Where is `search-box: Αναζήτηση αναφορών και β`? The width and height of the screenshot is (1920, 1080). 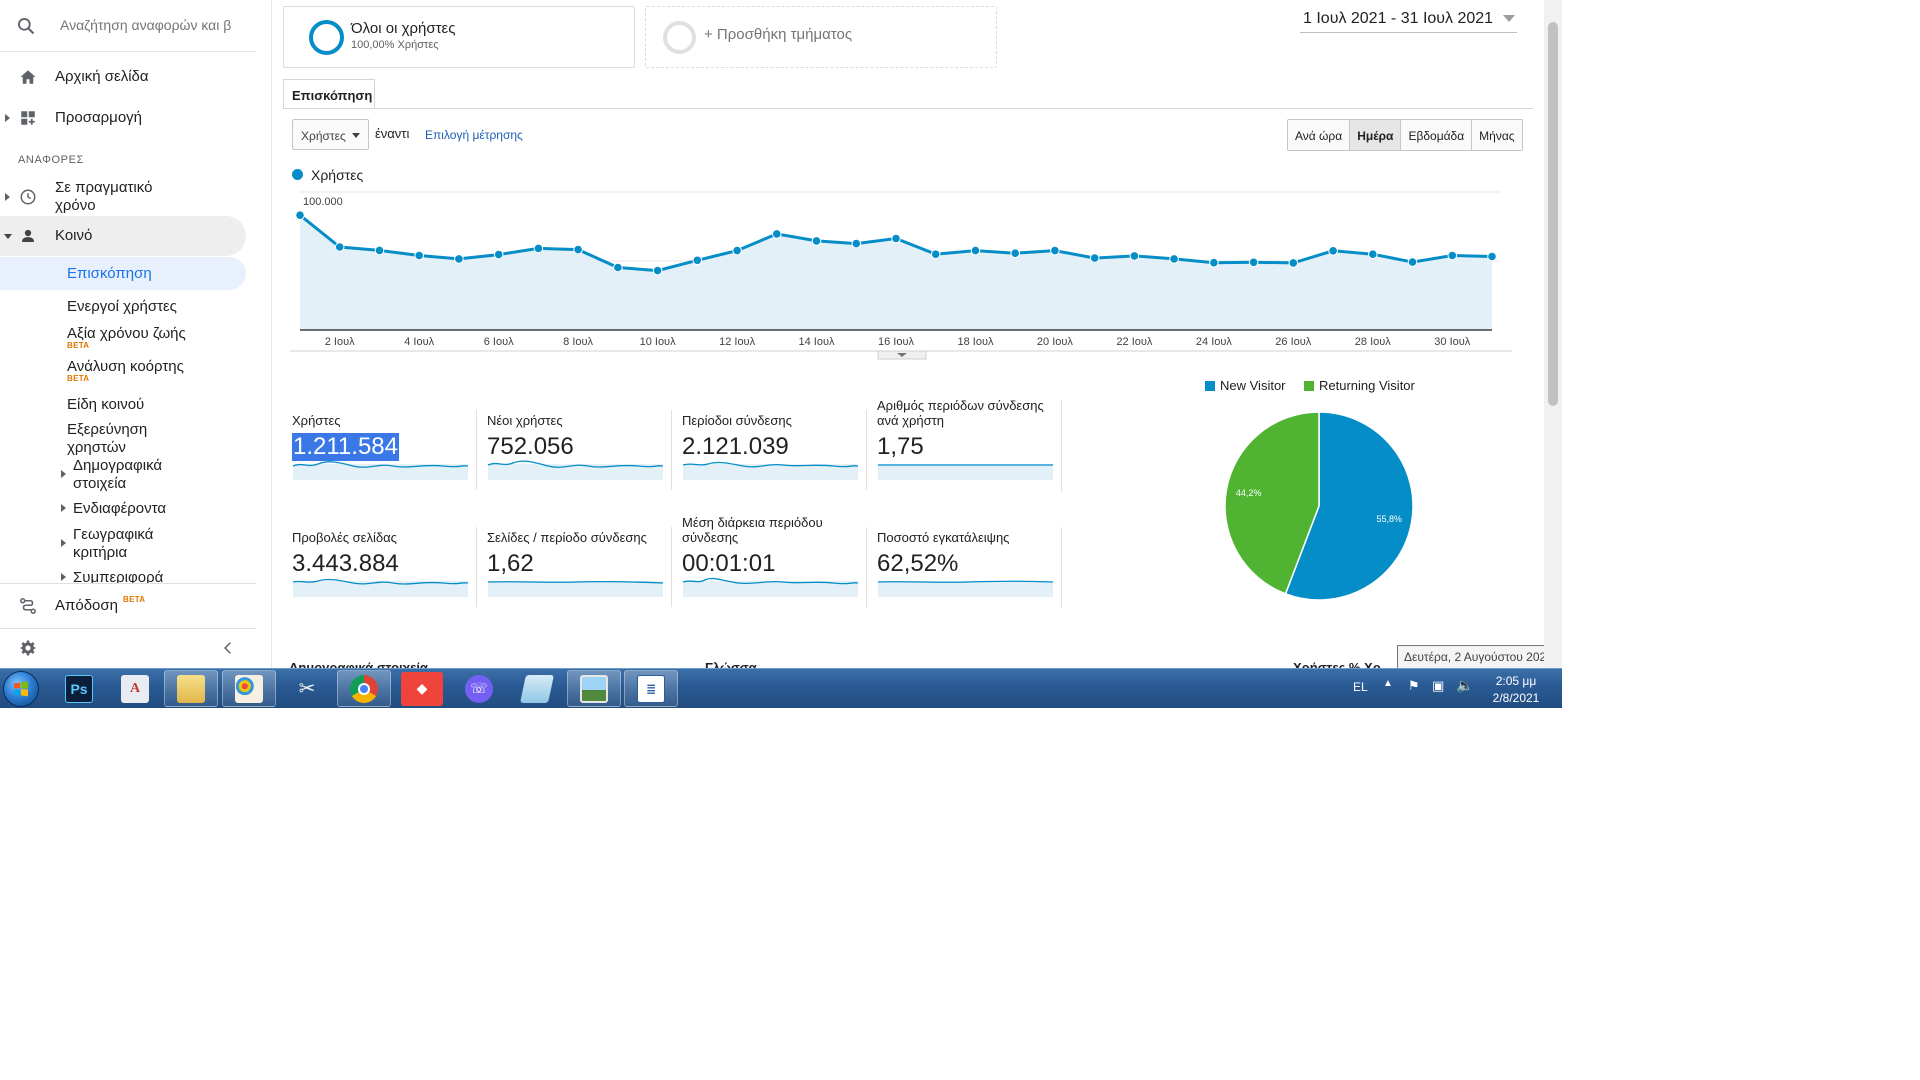 search-box: Αναζήτηση αναφορών και β is located at coordinates (128, 26).